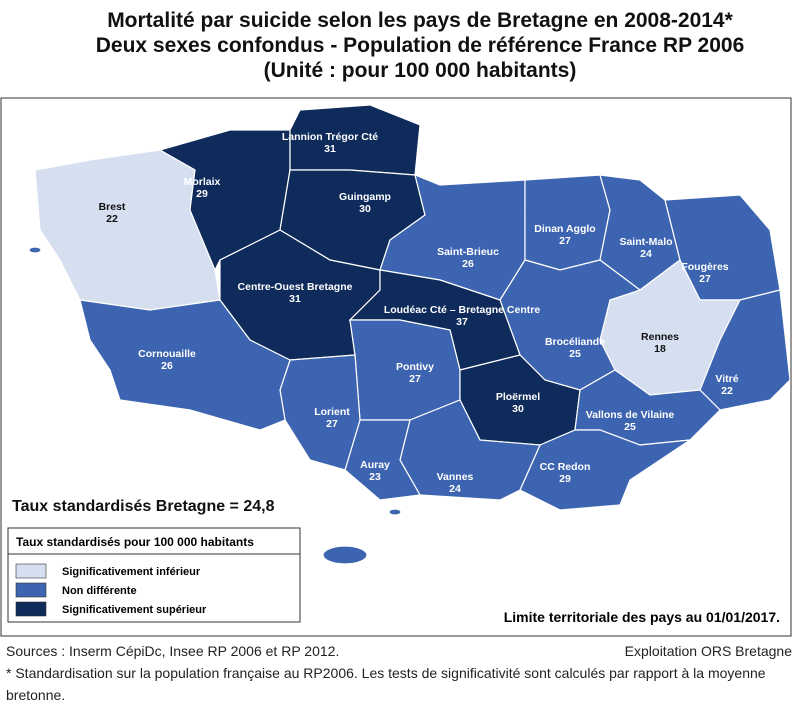 The height and width of the screenshot is (706, 800). I want to click on region-name: Auray, so click(375, 465).